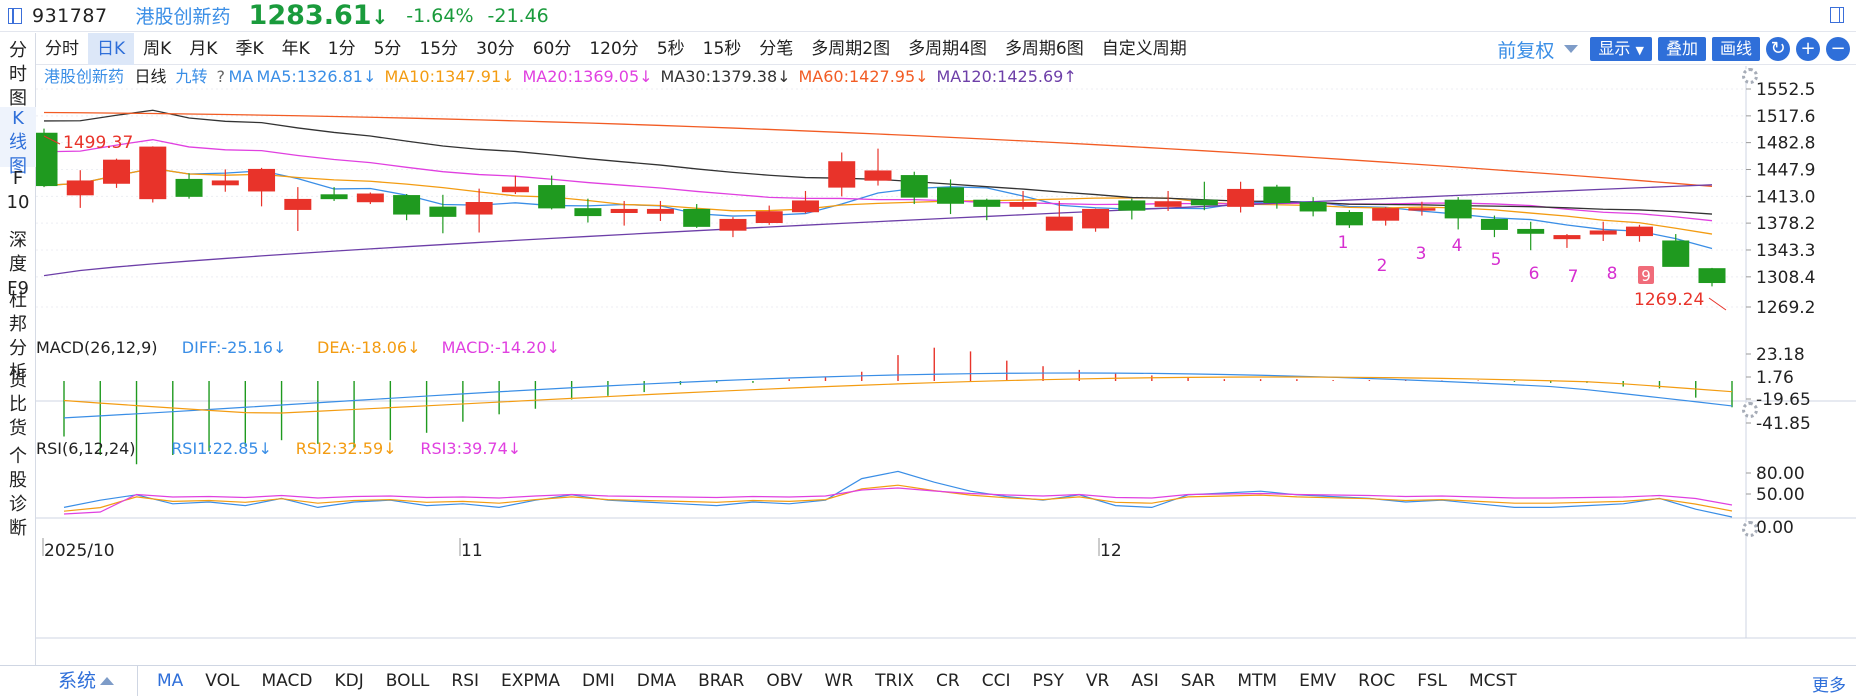 Image resolution: width=1856 pixels, height=696 pixels. I want to click on rsi-settings-icon, so click(1750, 529).